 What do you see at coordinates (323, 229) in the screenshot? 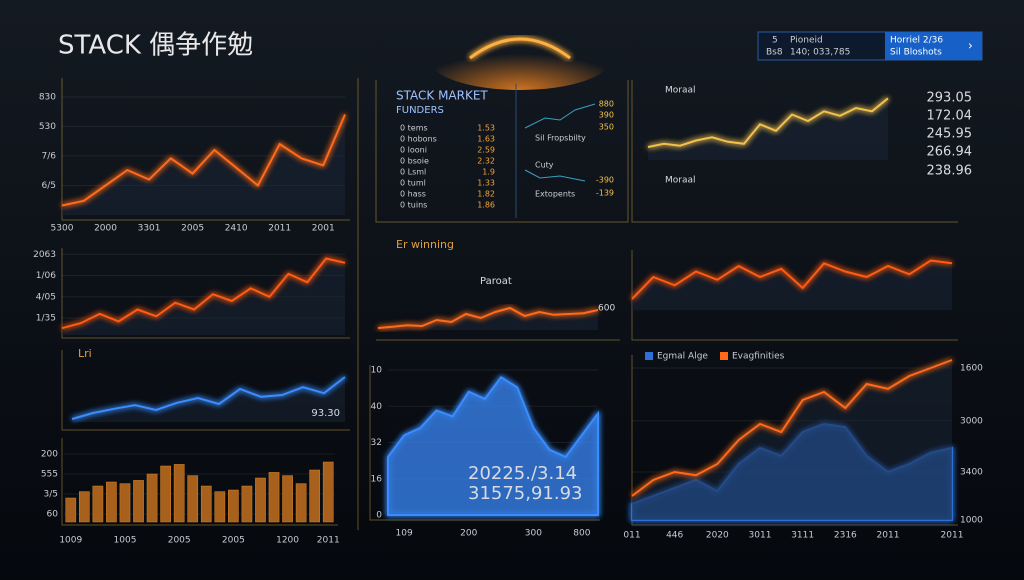
I see `x-tick-label: 2001` at bounding box center [323, 229].